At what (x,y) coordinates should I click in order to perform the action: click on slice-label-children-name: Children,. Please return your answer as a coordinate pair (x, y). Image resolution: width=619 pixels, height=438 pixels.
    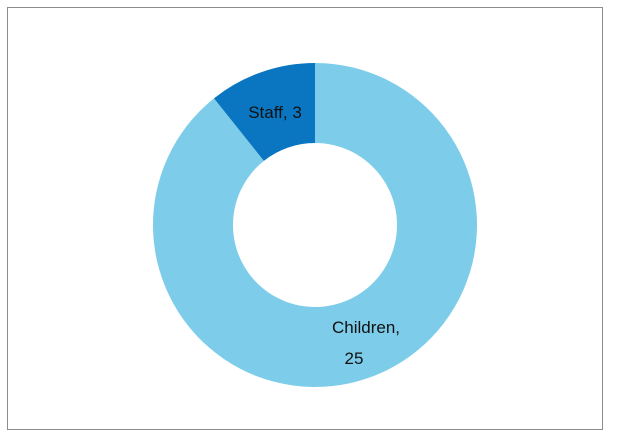
    Looking at the image, I should click on (366, 327).